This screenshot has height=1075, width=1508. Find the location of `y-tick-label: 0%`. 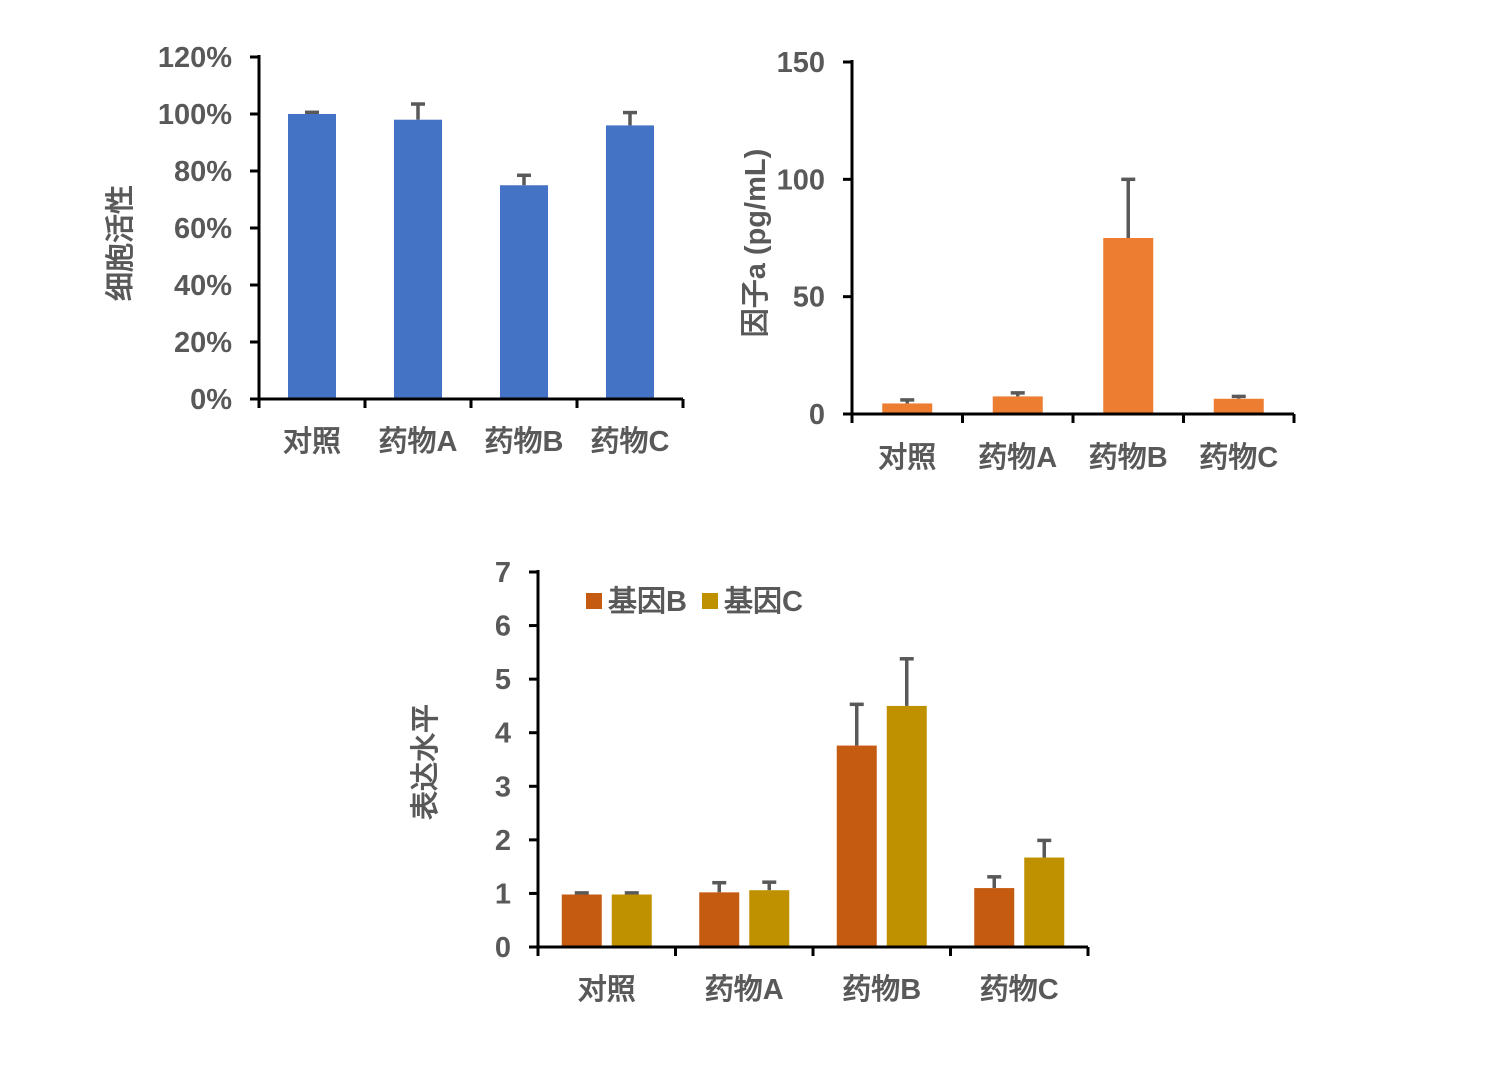

y-tick-label: 0% is located at coordinates (211, 400).